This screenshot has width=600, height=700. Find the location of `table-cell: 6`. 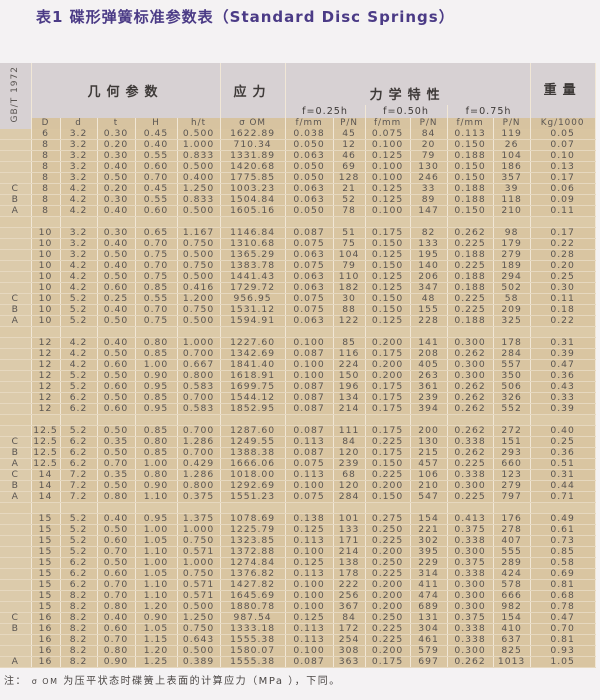

table-cell: 6 is located at coordinates (46, 134).